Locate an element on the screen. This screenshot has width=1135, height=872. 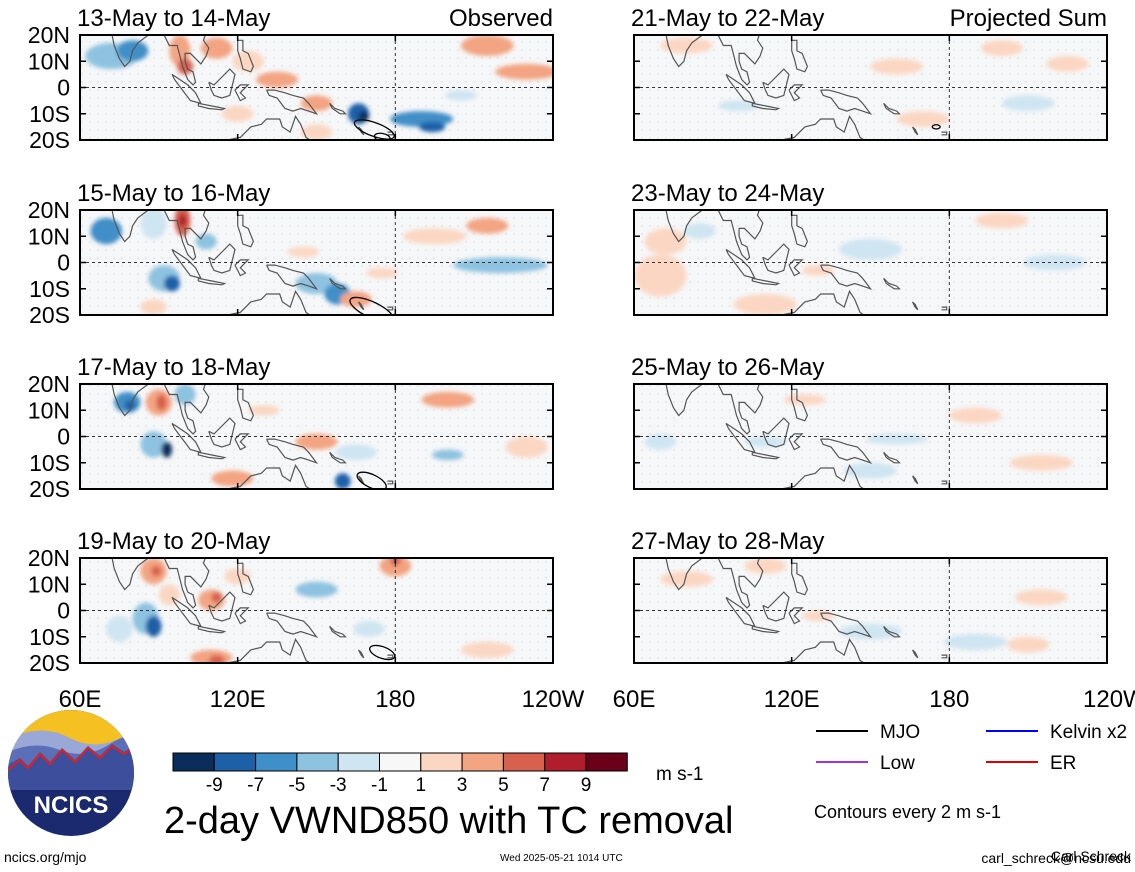
colorbar-label: 1 is located at coordinates (421, 785).